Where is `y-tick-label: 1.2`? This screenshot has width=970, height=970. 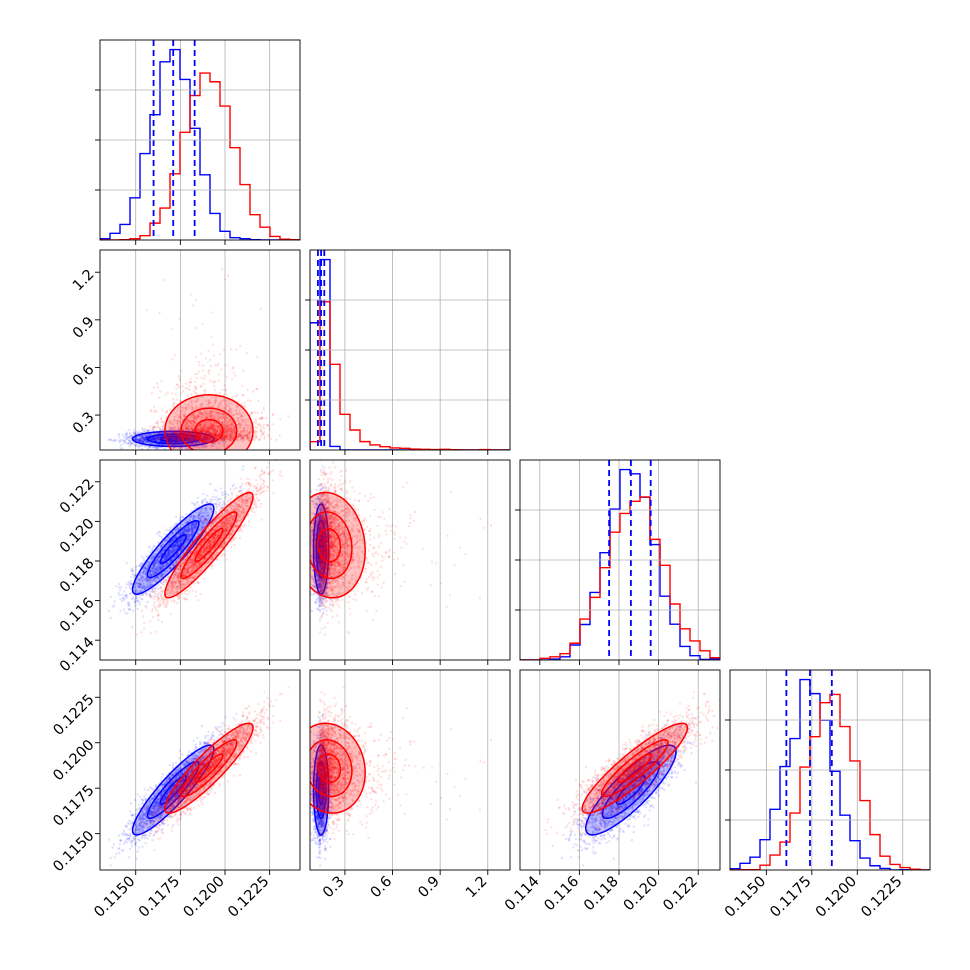 y-tick-label: 1.2 is located at coordinates (84, 281).